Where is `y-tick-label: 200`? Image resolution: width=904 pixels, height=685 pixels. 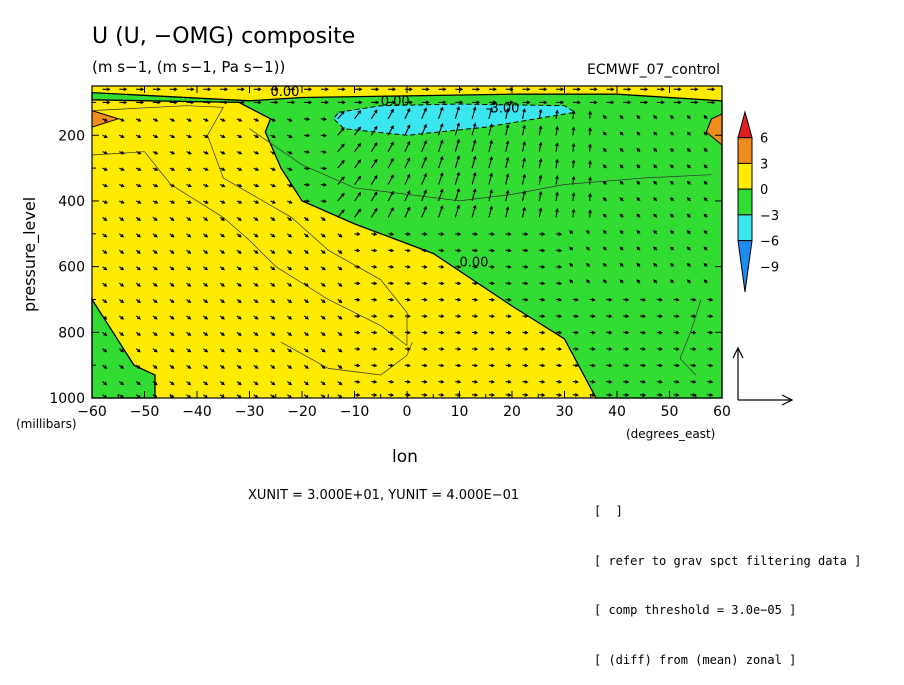 y-tick-label: 200 is located at coordinates (71, 136).